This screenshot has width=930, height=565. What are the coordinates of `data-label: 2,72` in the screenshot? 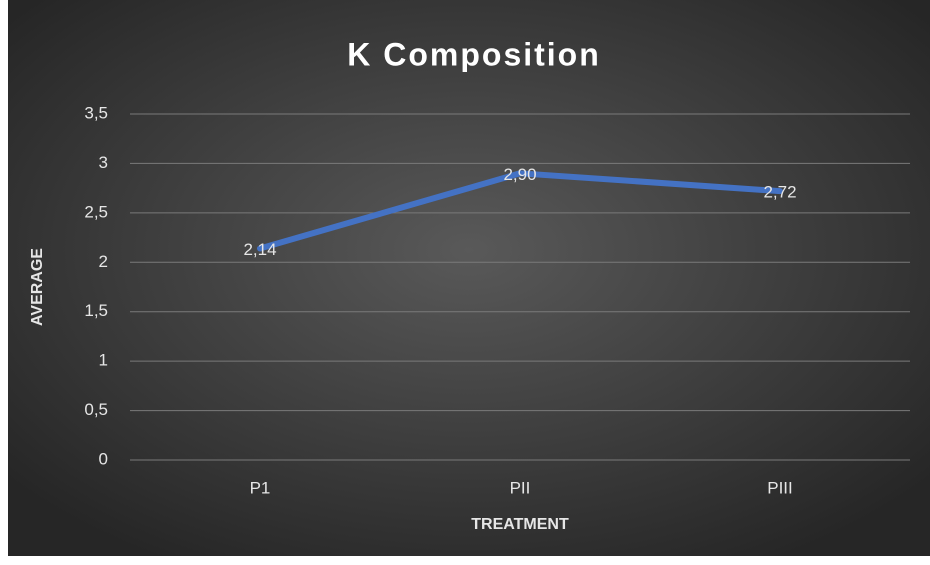 It's located at (779, 192).